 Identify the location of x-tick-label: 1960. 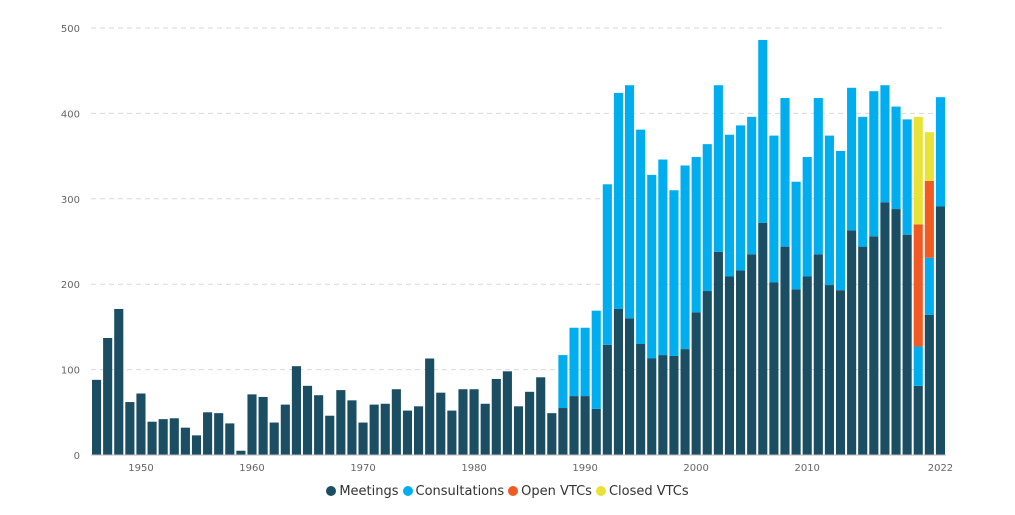
(251, 468).